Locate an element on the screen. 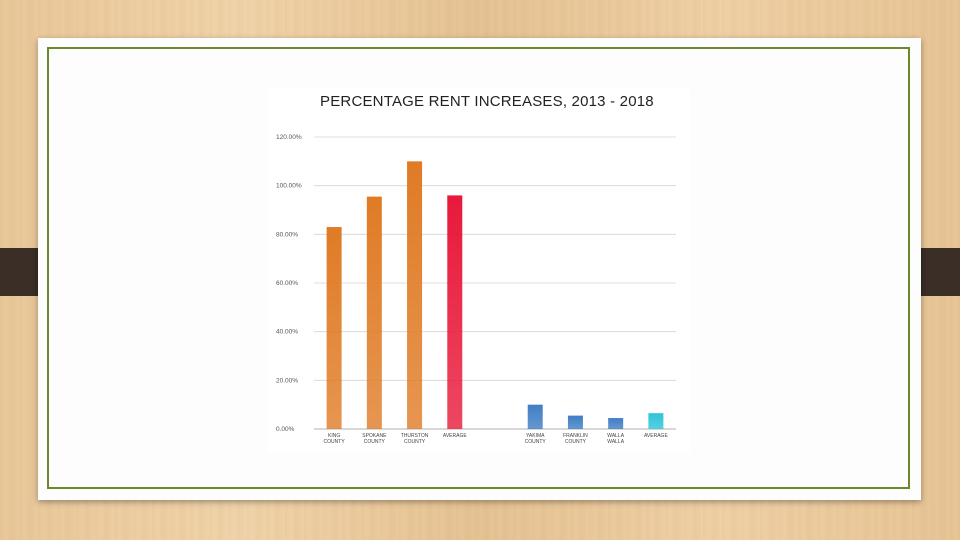  y-tick-label: 100.00% is located at coordinates (289, 186).